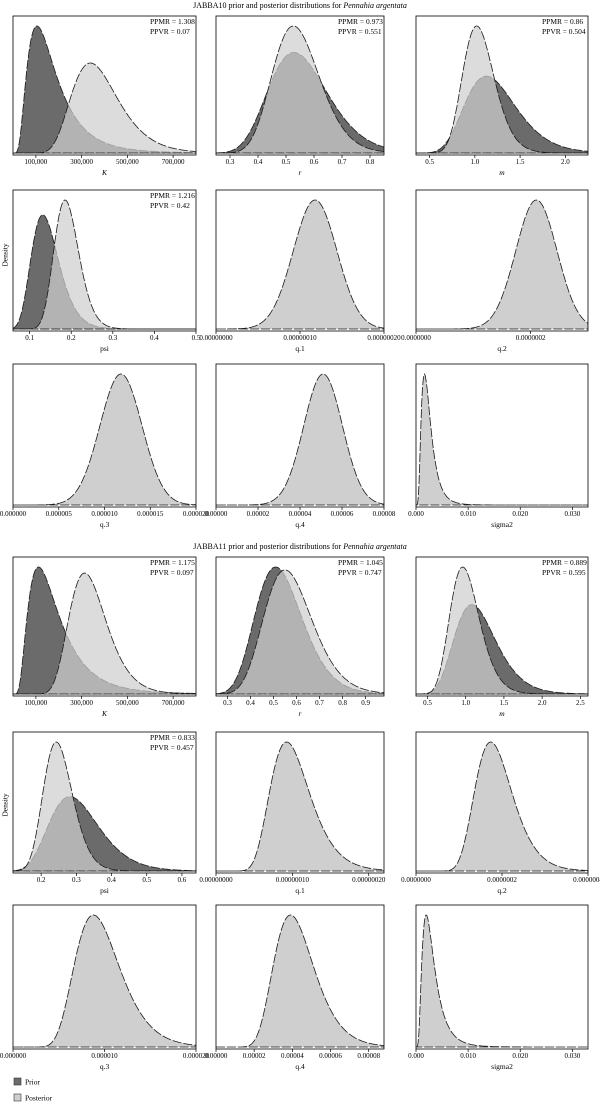 The height and width of the screenshot is (1103, 600). I want to click on x-axis-label: sigma2, so click(502, 1066).